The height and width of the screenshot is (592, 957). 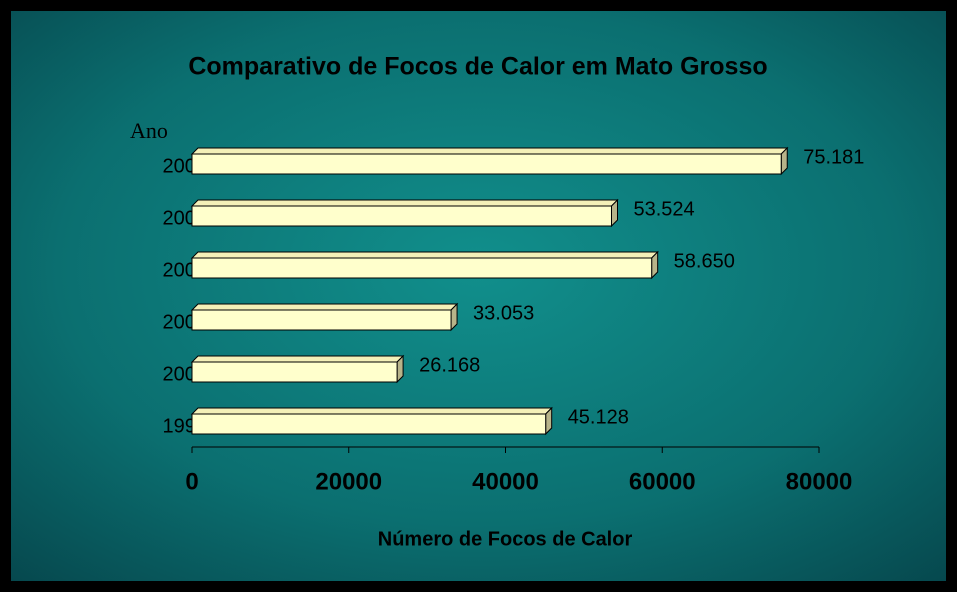 What do you see at coordinates (819, 481) in the screenshot?
I see `x-tick-label: 80000` at bounding box center [819, 481].